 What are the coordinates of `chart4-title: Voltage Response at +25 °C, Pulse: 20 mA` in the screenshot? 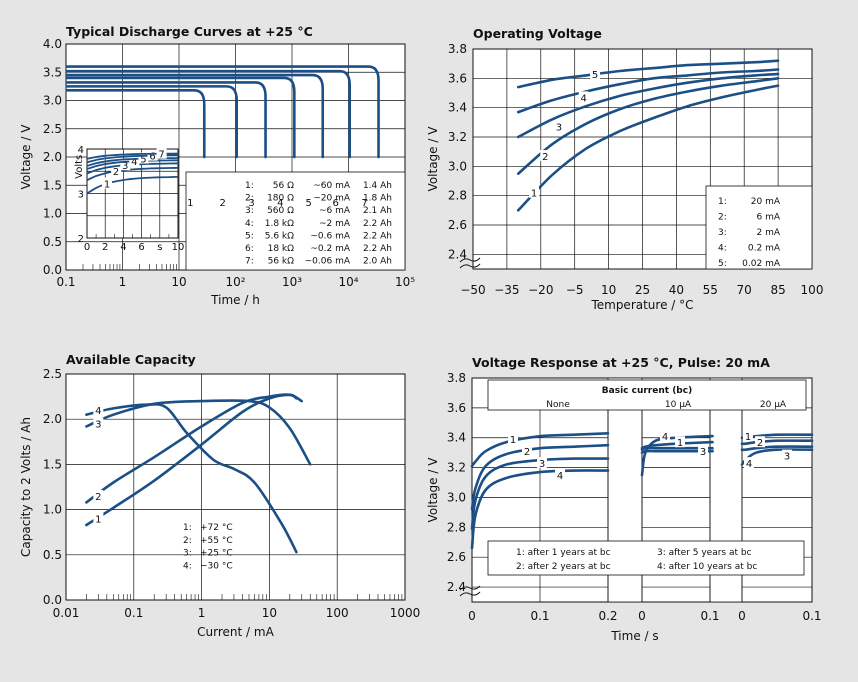 It's located at (621, 362).